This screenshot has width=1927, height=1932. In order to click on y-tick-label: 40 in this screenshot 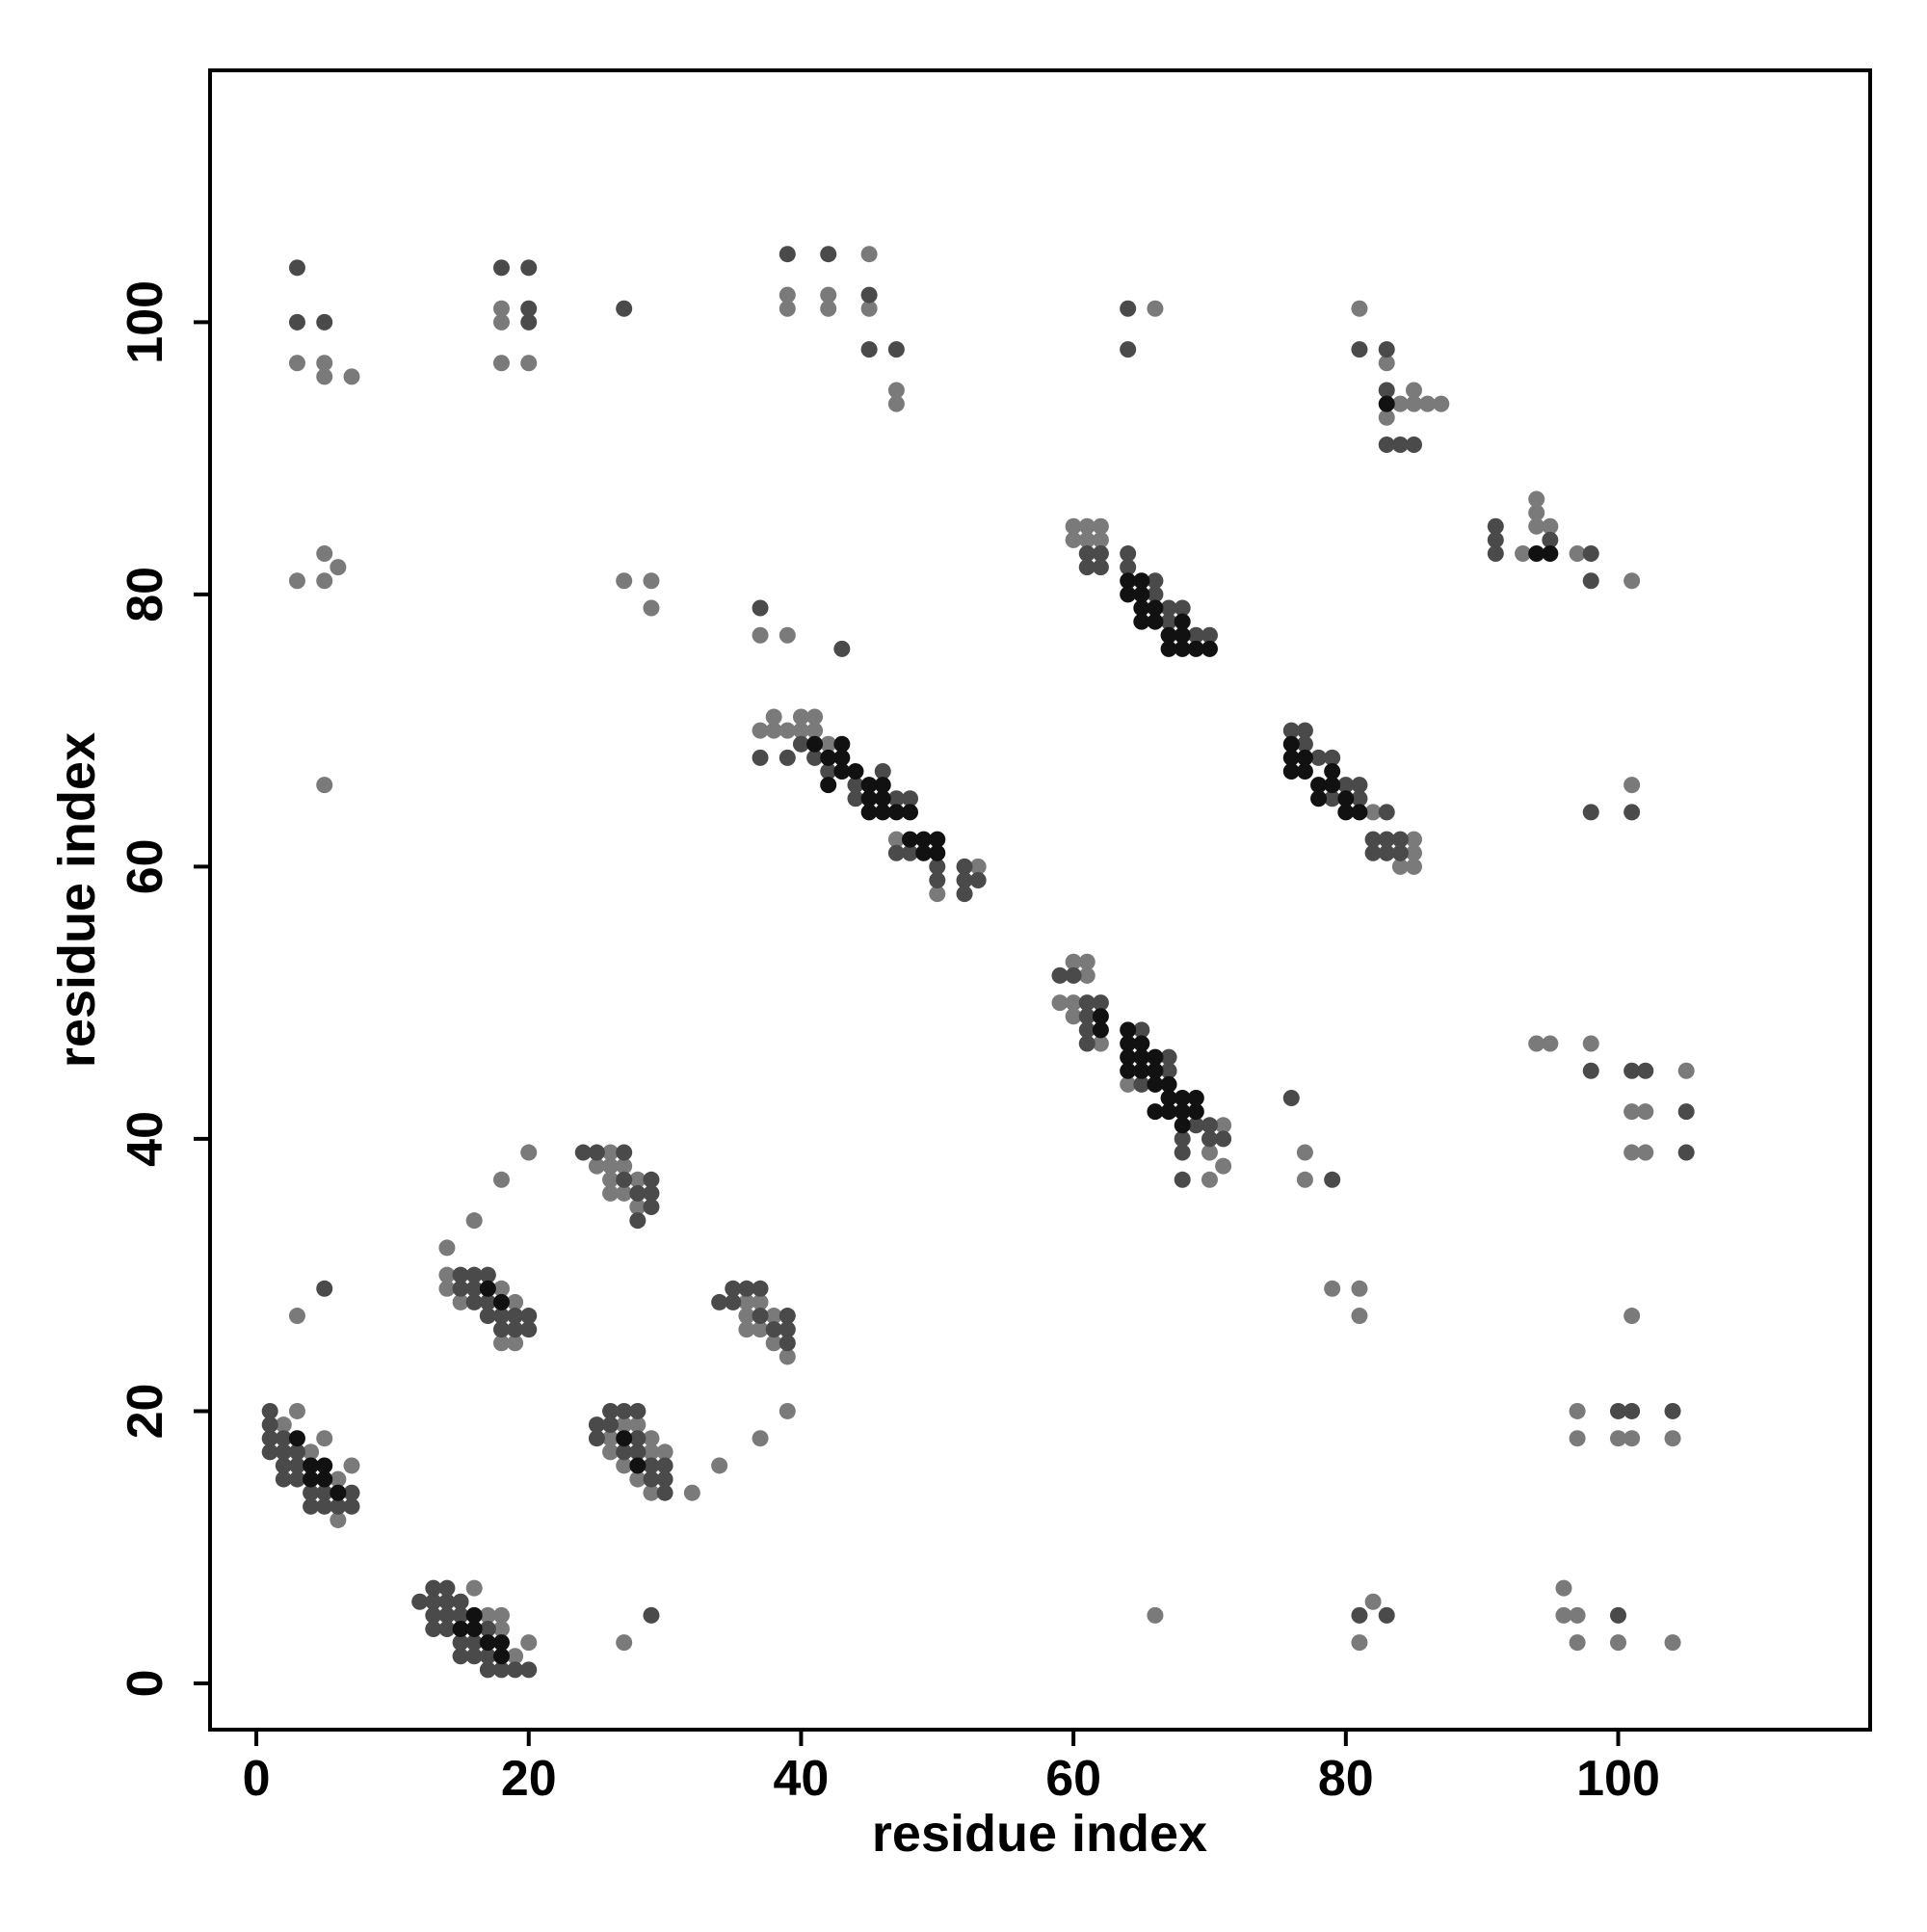, I will do `click(145, 1139)`.